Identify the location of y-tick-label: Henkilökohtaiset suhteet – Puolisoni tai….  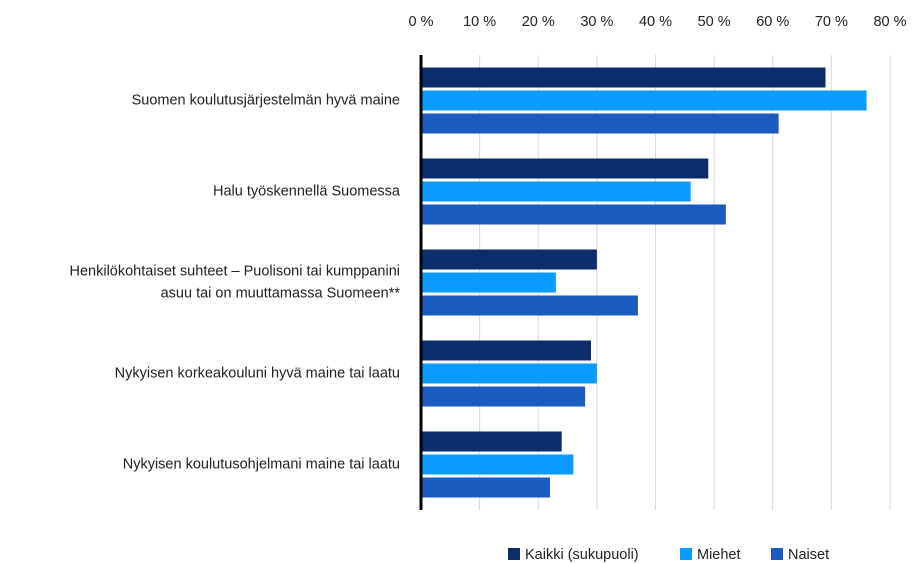
(235, 282).